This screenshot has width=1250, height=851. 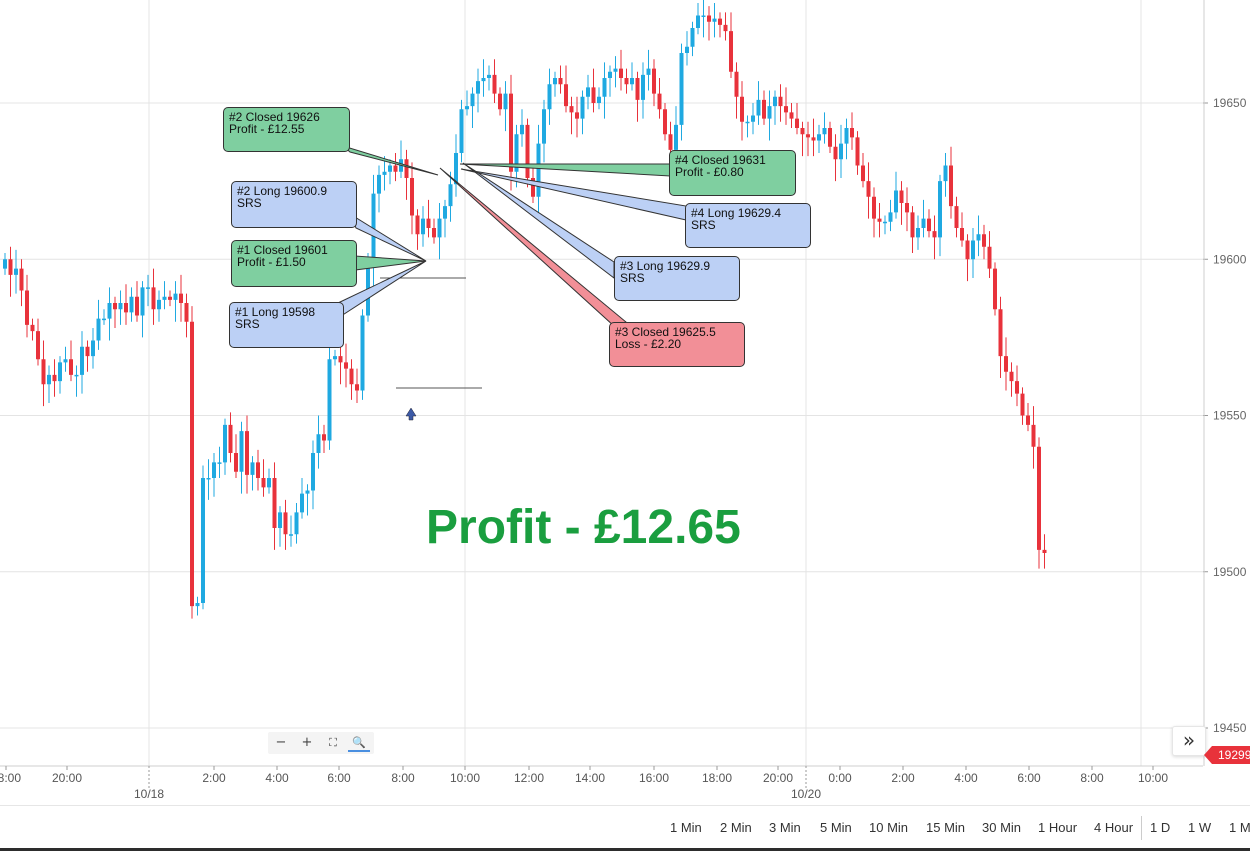 I want to click on timeframe-1-day: 1 D, so click(x=1160, y=827).